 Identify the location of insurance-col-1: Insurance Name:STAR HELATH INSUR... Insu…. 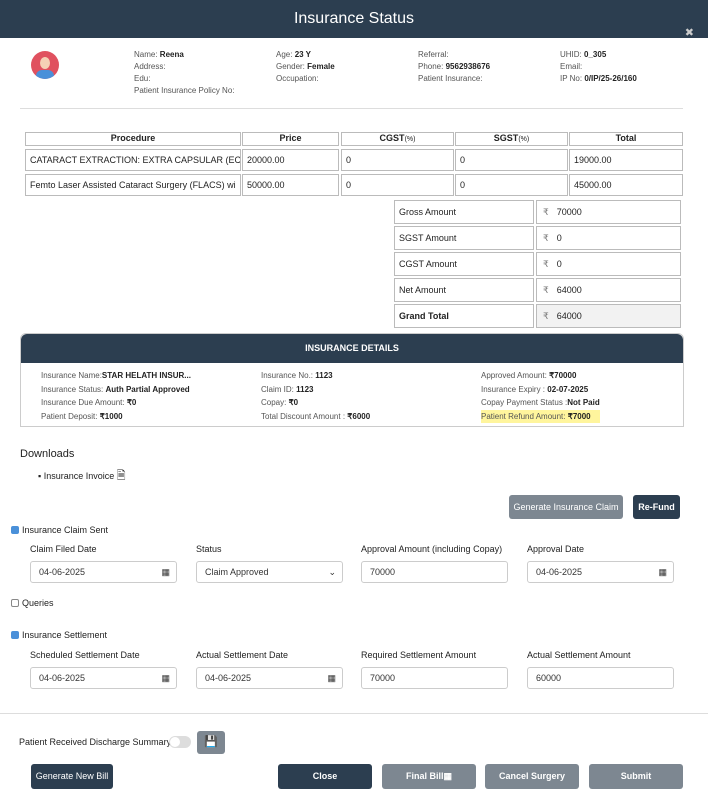
(116, 396).